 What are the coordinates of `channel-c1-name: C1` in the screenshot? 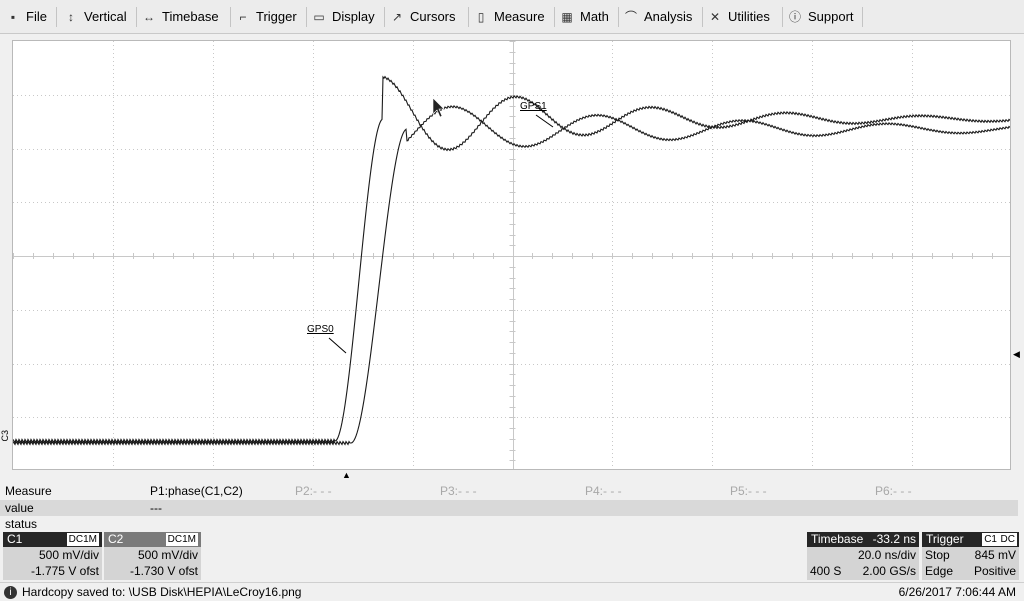 It's located at (15, 539).